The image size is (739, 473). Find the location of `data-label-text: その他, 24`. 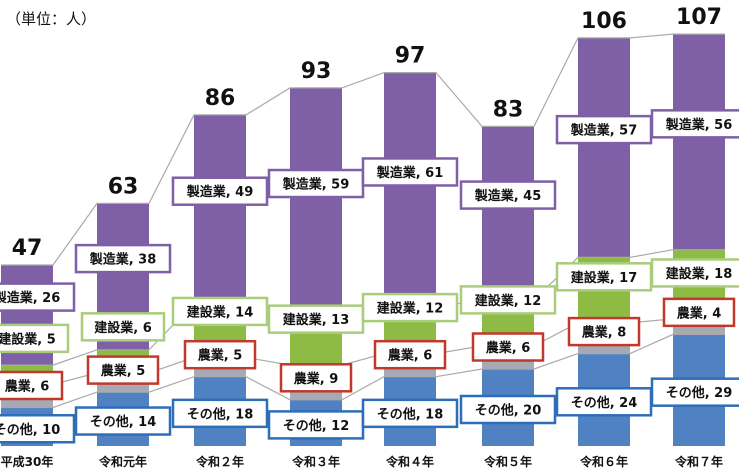

data-label-text: その他, 24 is located at coordinates (604, 403).